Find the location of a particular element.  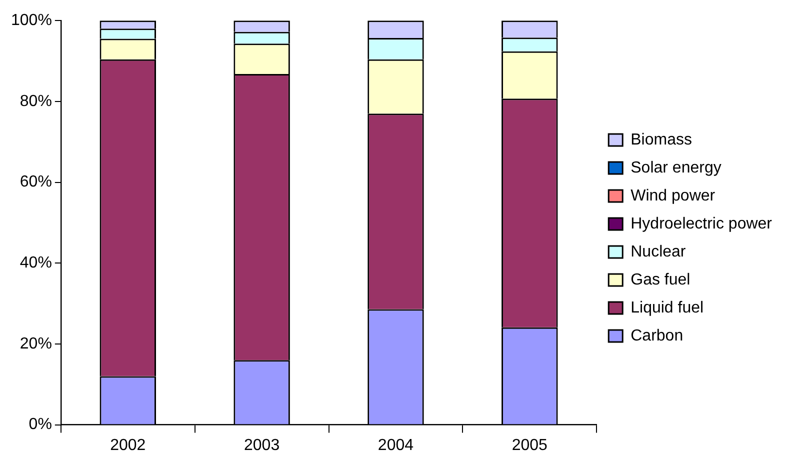

legend-label: Carbon is located at coordinates (657, 335).